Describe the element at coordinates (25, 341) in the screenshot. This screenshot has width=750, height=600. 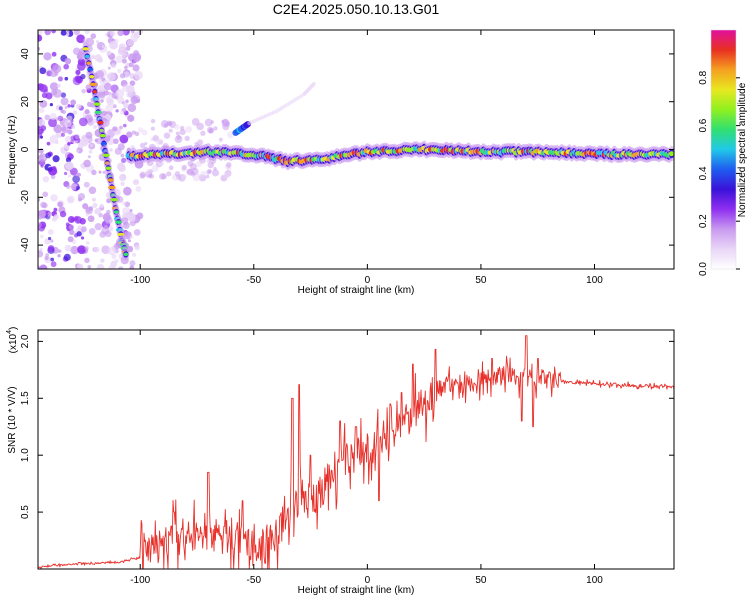
I see `y-tick-label: 2.0` at that location.